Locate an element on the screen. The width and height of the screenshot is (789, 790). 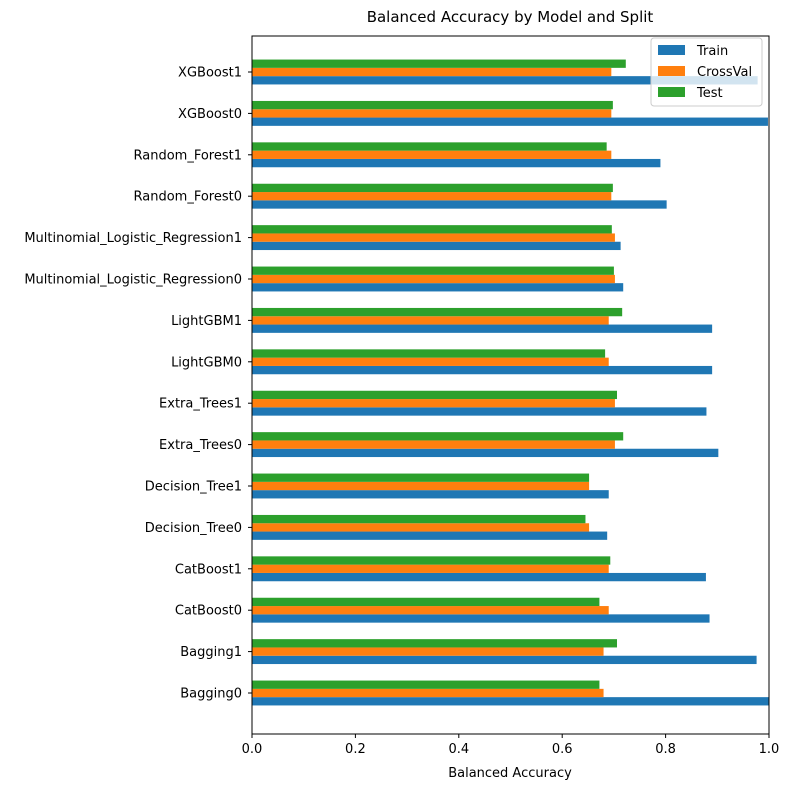
legend-label-test: Test is located at coordinates (709, 93).